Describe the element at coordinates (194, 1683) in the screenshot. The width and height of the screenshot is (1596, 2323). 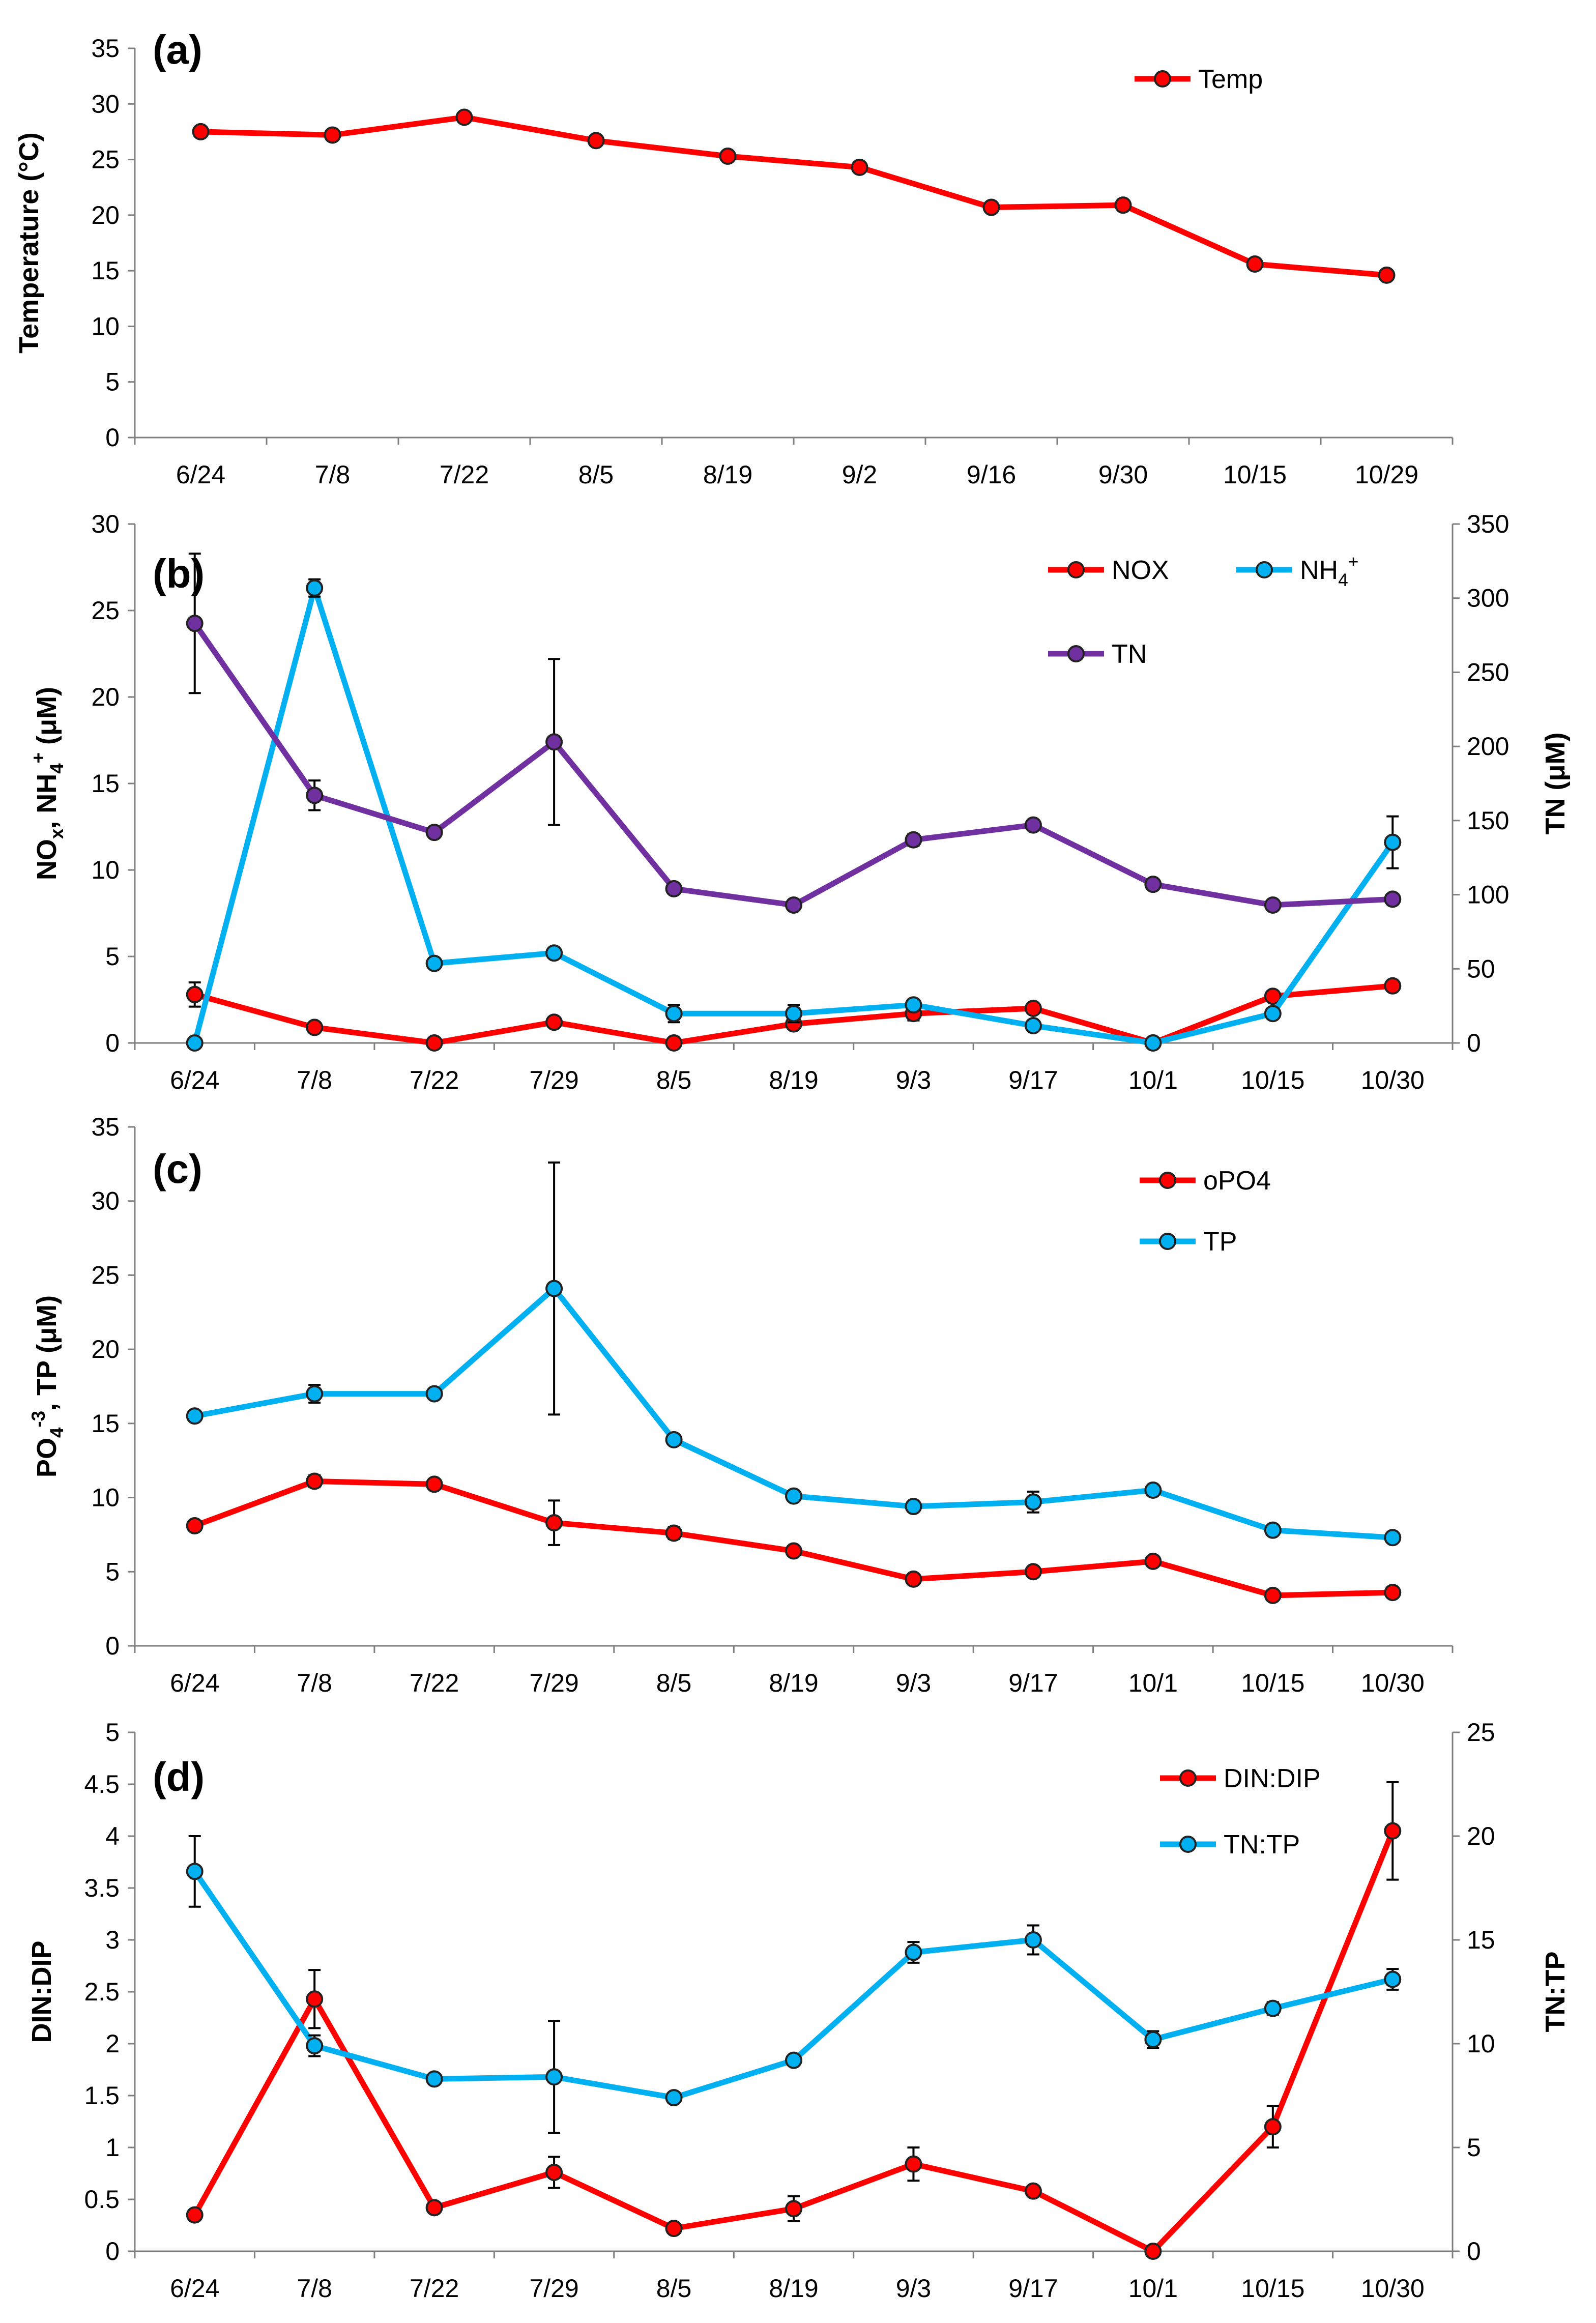
I see `x-tick-label: 6/24` at that location.